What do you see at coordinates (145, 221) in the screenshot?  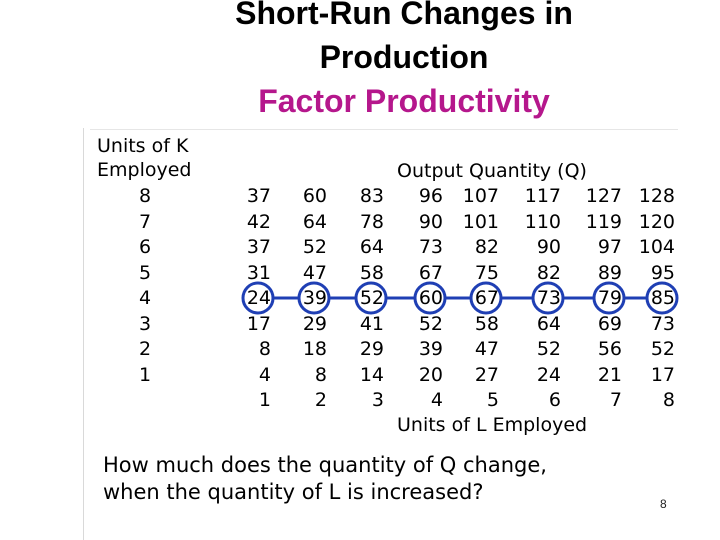 I see `k-value: 7` at bounding box center [145, 221].